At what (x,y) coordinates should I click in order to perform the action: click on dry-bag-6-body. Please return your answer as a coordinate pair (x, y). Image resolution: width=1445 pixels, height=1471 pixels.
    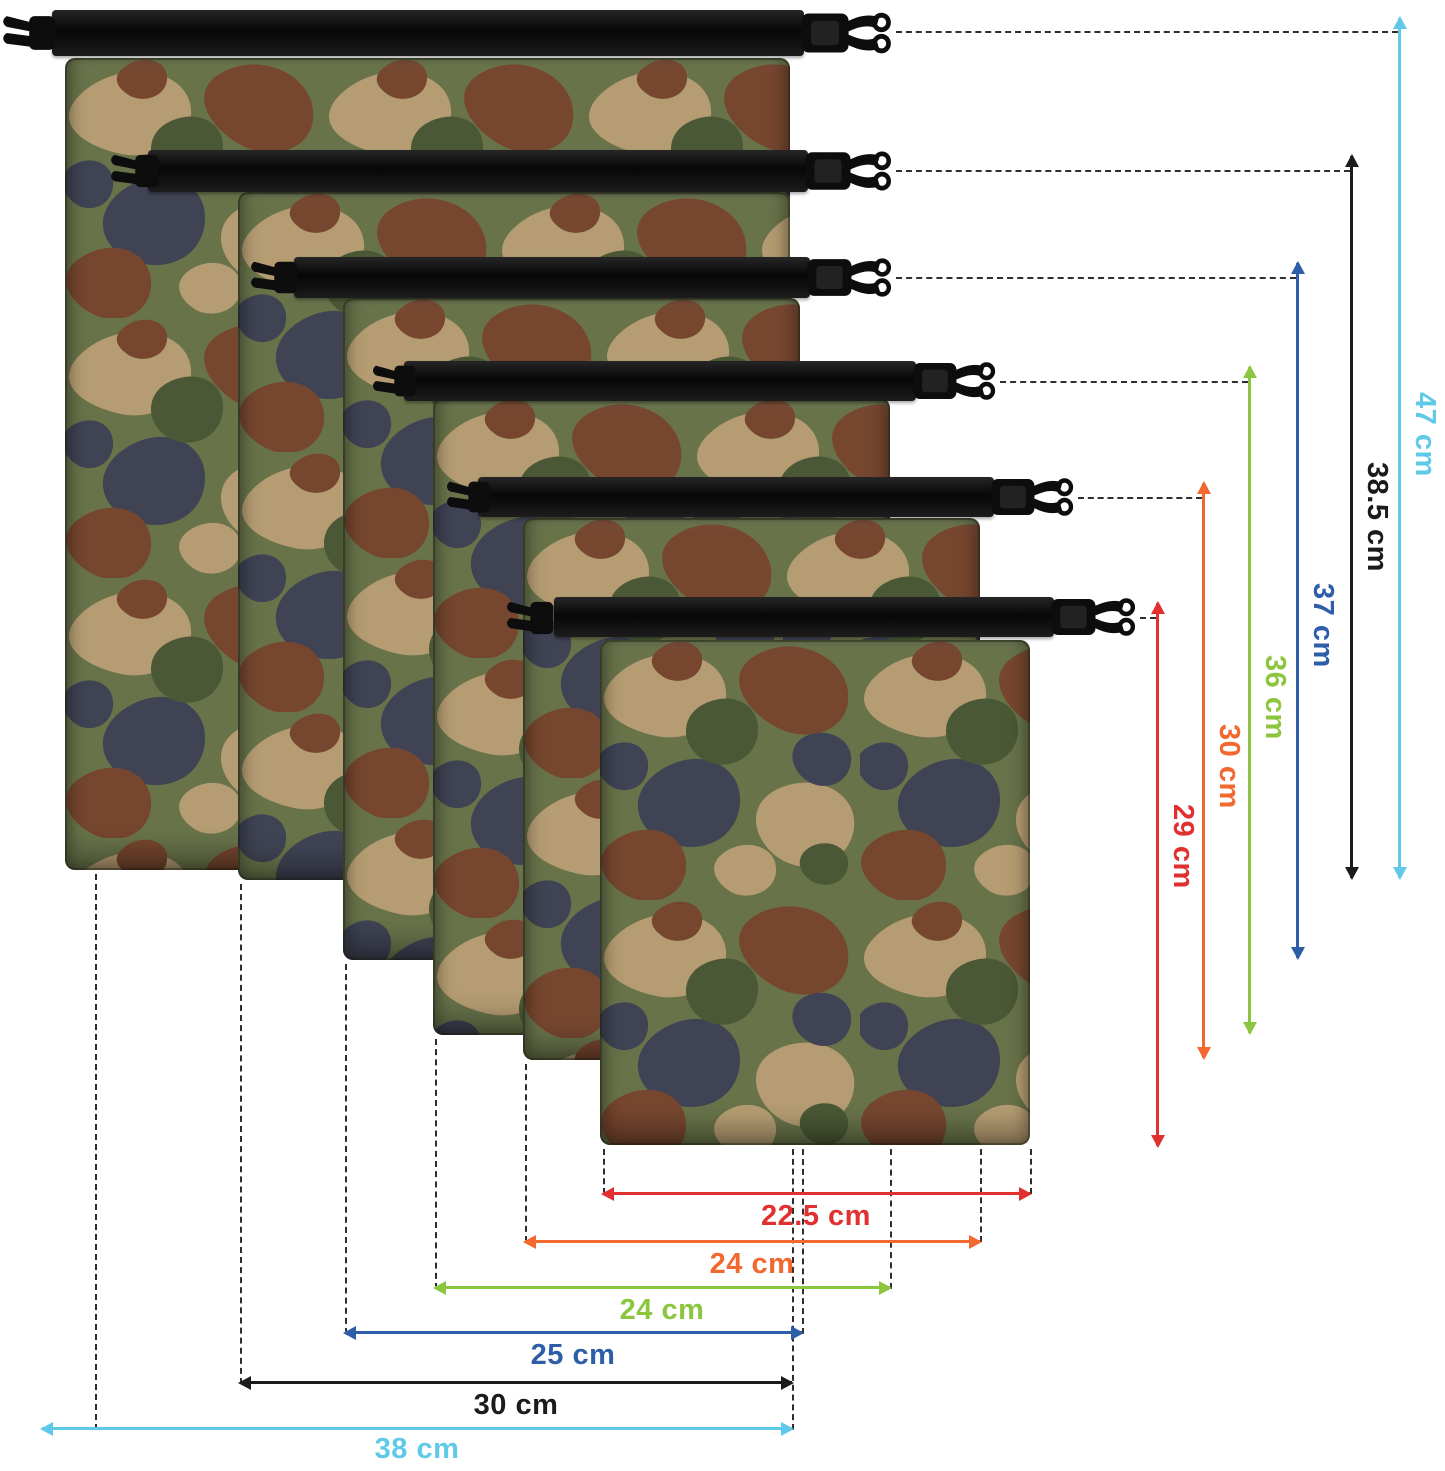
    Looking at the image, I should click on (815, 892).